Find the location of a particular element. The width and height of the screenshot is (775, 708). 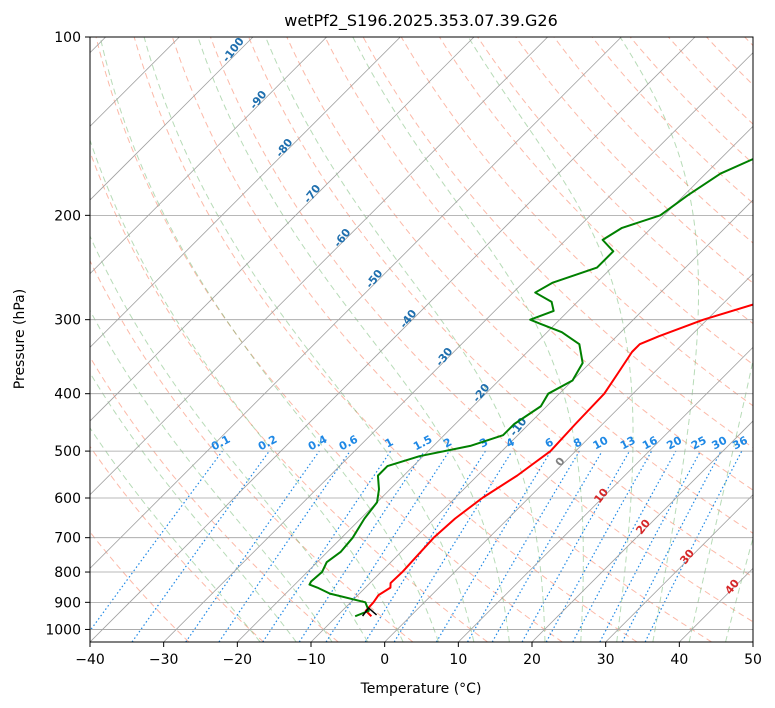

y-axis-label: Pressure (hPa) is located at coordinates (20, 339).